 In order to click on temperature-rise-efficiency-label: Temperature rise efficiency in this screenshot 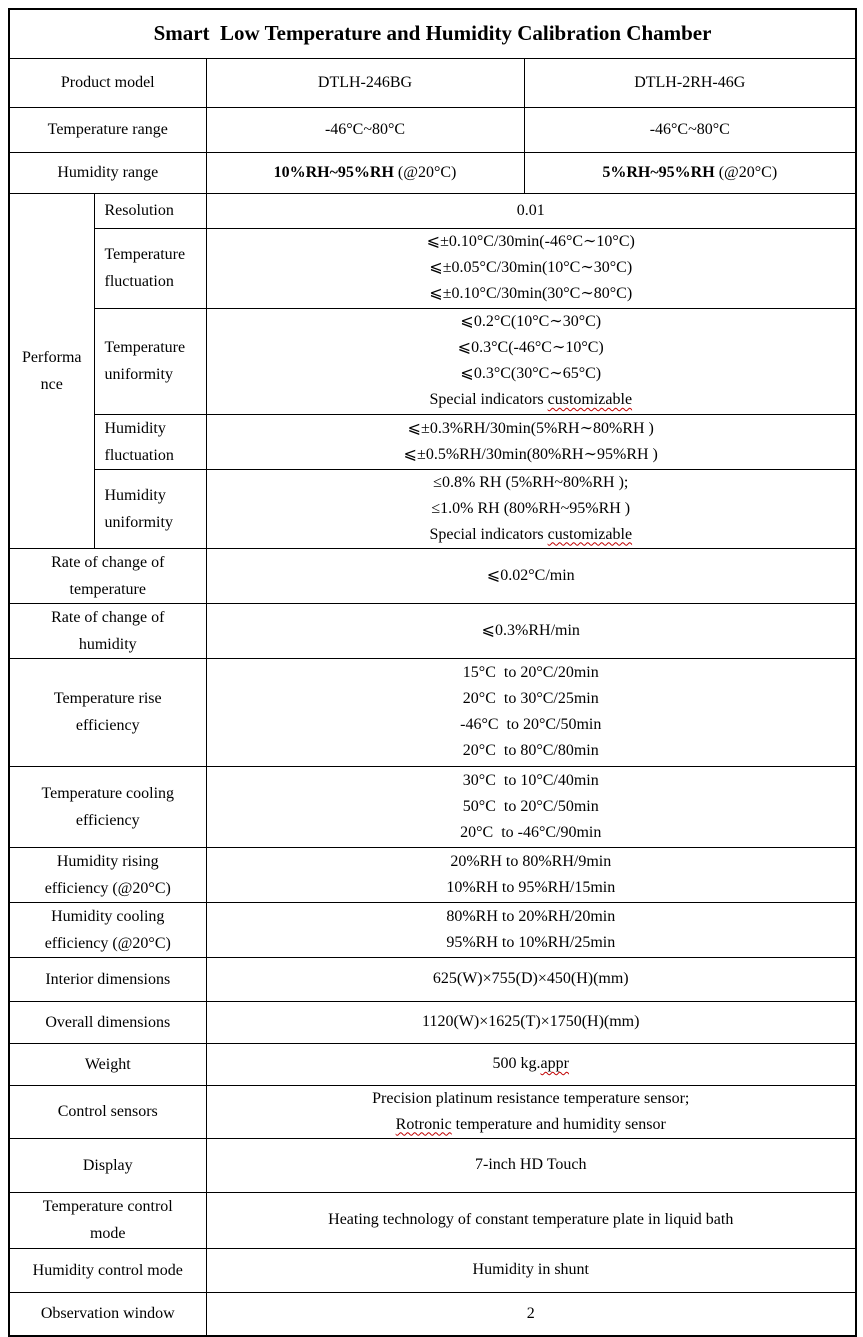, I will do `click(107, 712)`.